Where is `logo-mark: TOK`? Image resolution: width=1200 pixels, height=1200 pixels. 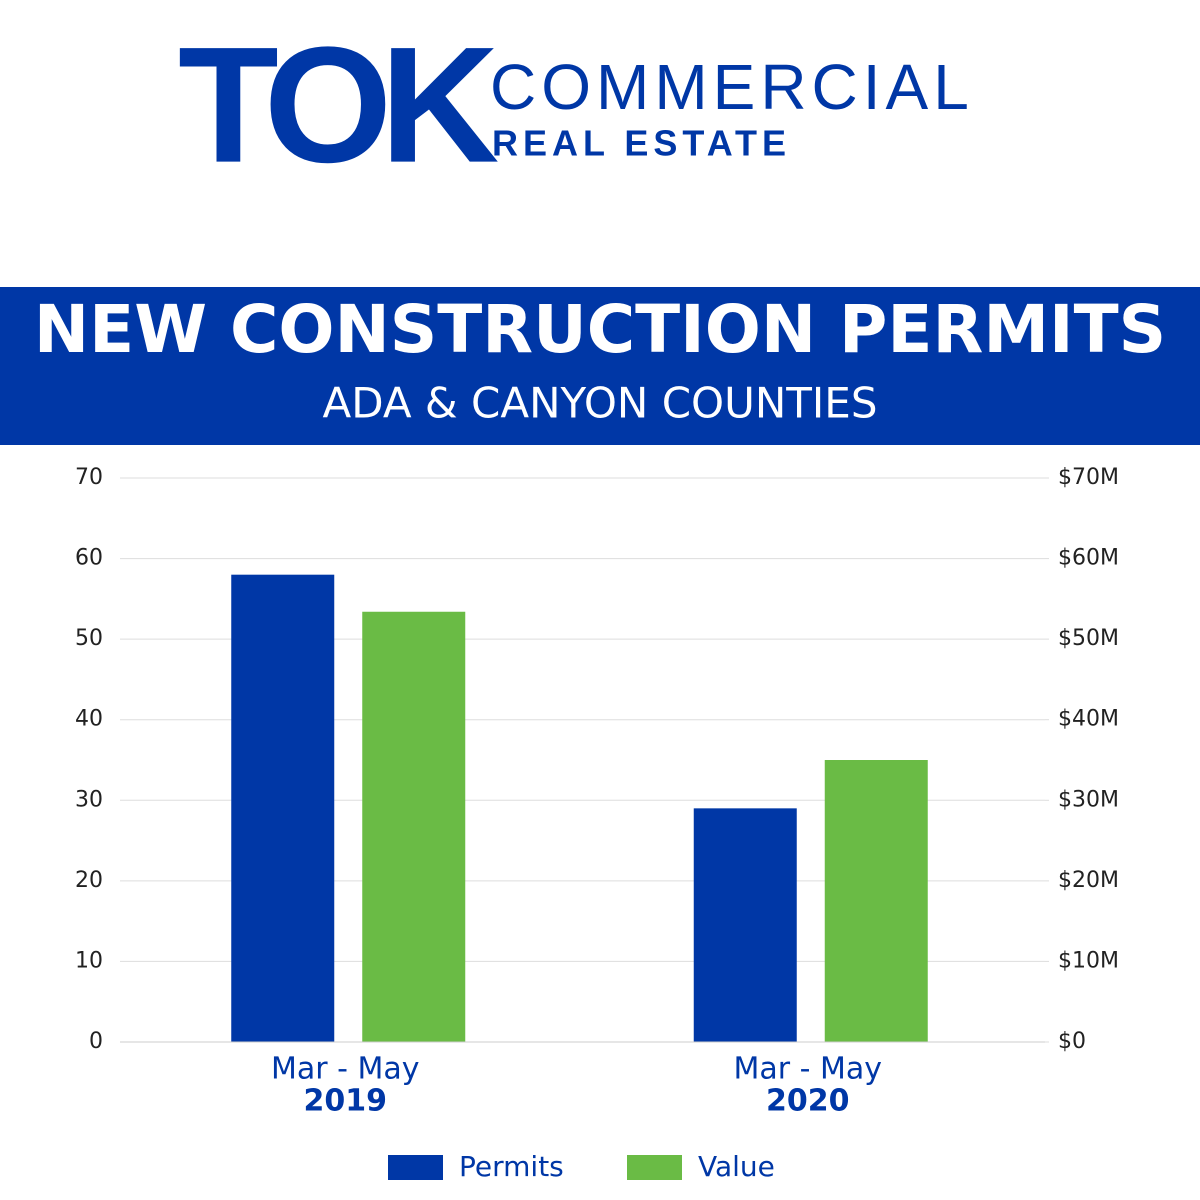 logo-mark: TOK is located at coordinates (338, 105).